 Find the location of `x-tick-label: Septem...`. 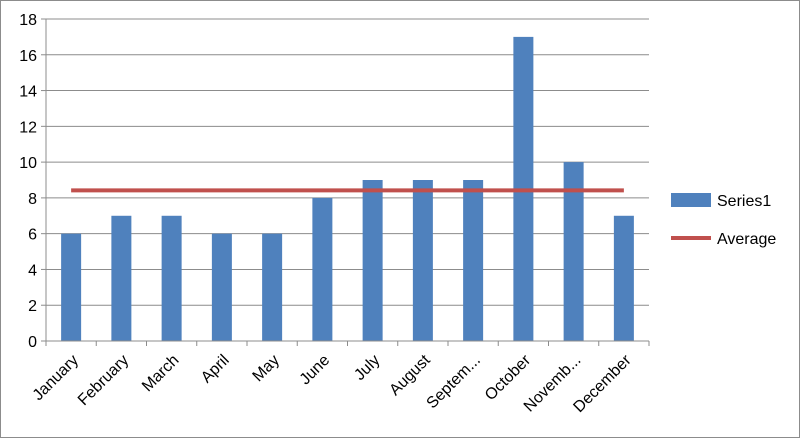

x-tick-label: Septem... is located at coordinates (454, 382).